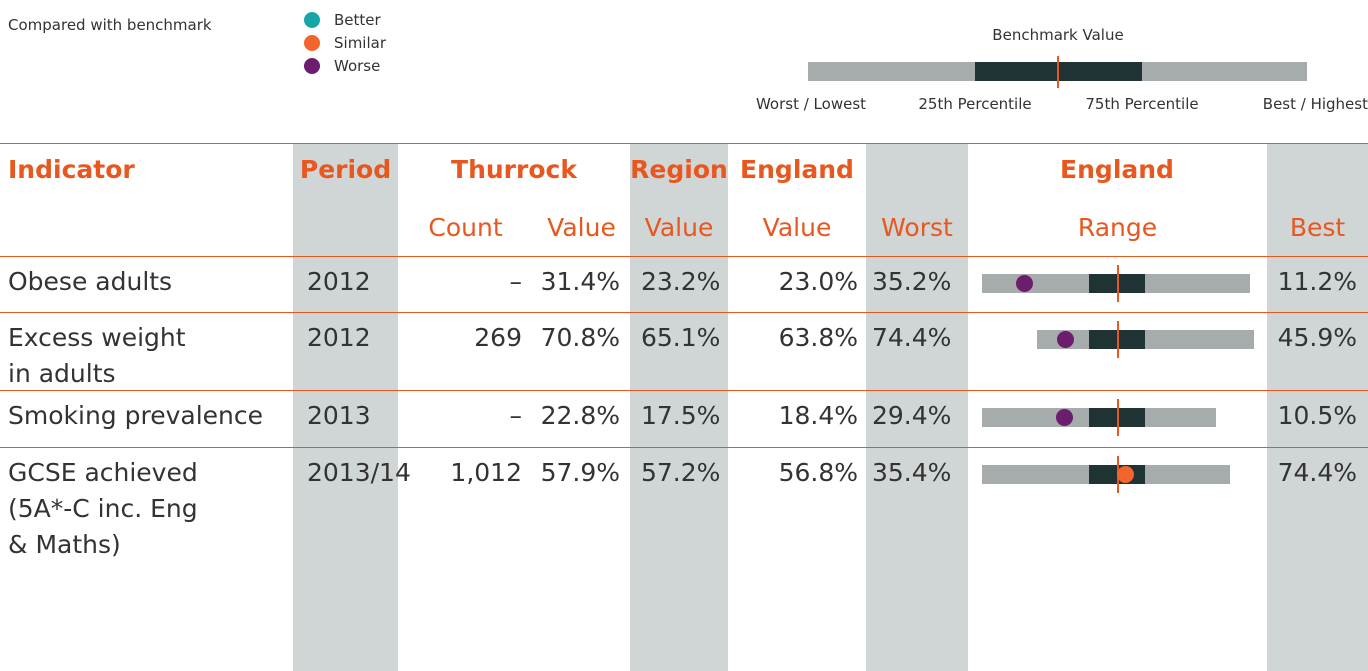 This screenshot has height=671, width=1368. What do you see at coordinates (1317, 281) in the screenshot?
I see `best: 11.2%` at bounding box center [1317, 281].